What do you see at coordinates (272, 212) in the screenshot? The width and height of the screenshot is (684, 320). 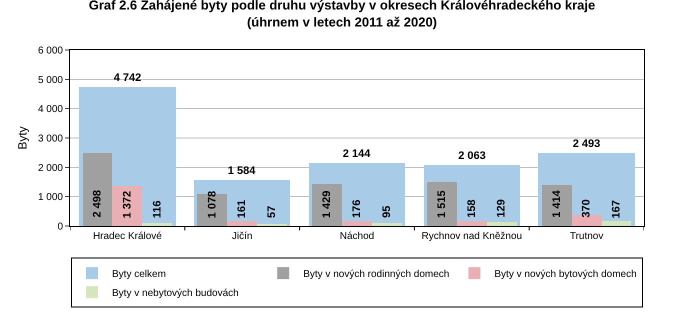 I see `data-label: 57` at bounding box center [272, 212].